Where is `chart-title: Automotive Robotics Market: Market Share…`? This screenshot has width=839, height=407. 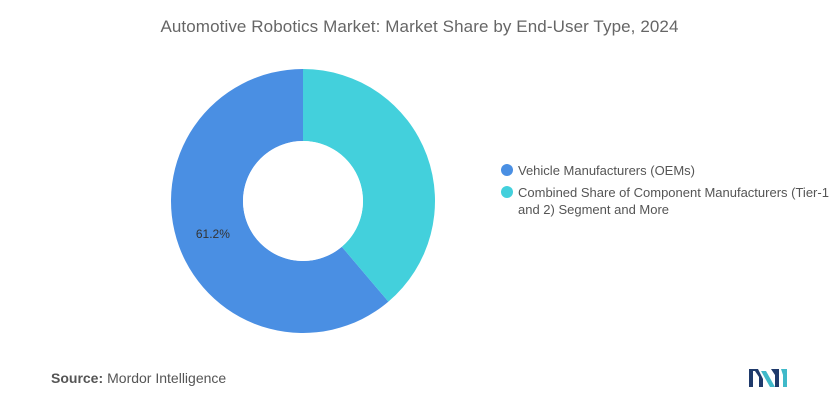 chart-title: Automotive Robotics Market: Market Share… is located at coordinates (419, 26).